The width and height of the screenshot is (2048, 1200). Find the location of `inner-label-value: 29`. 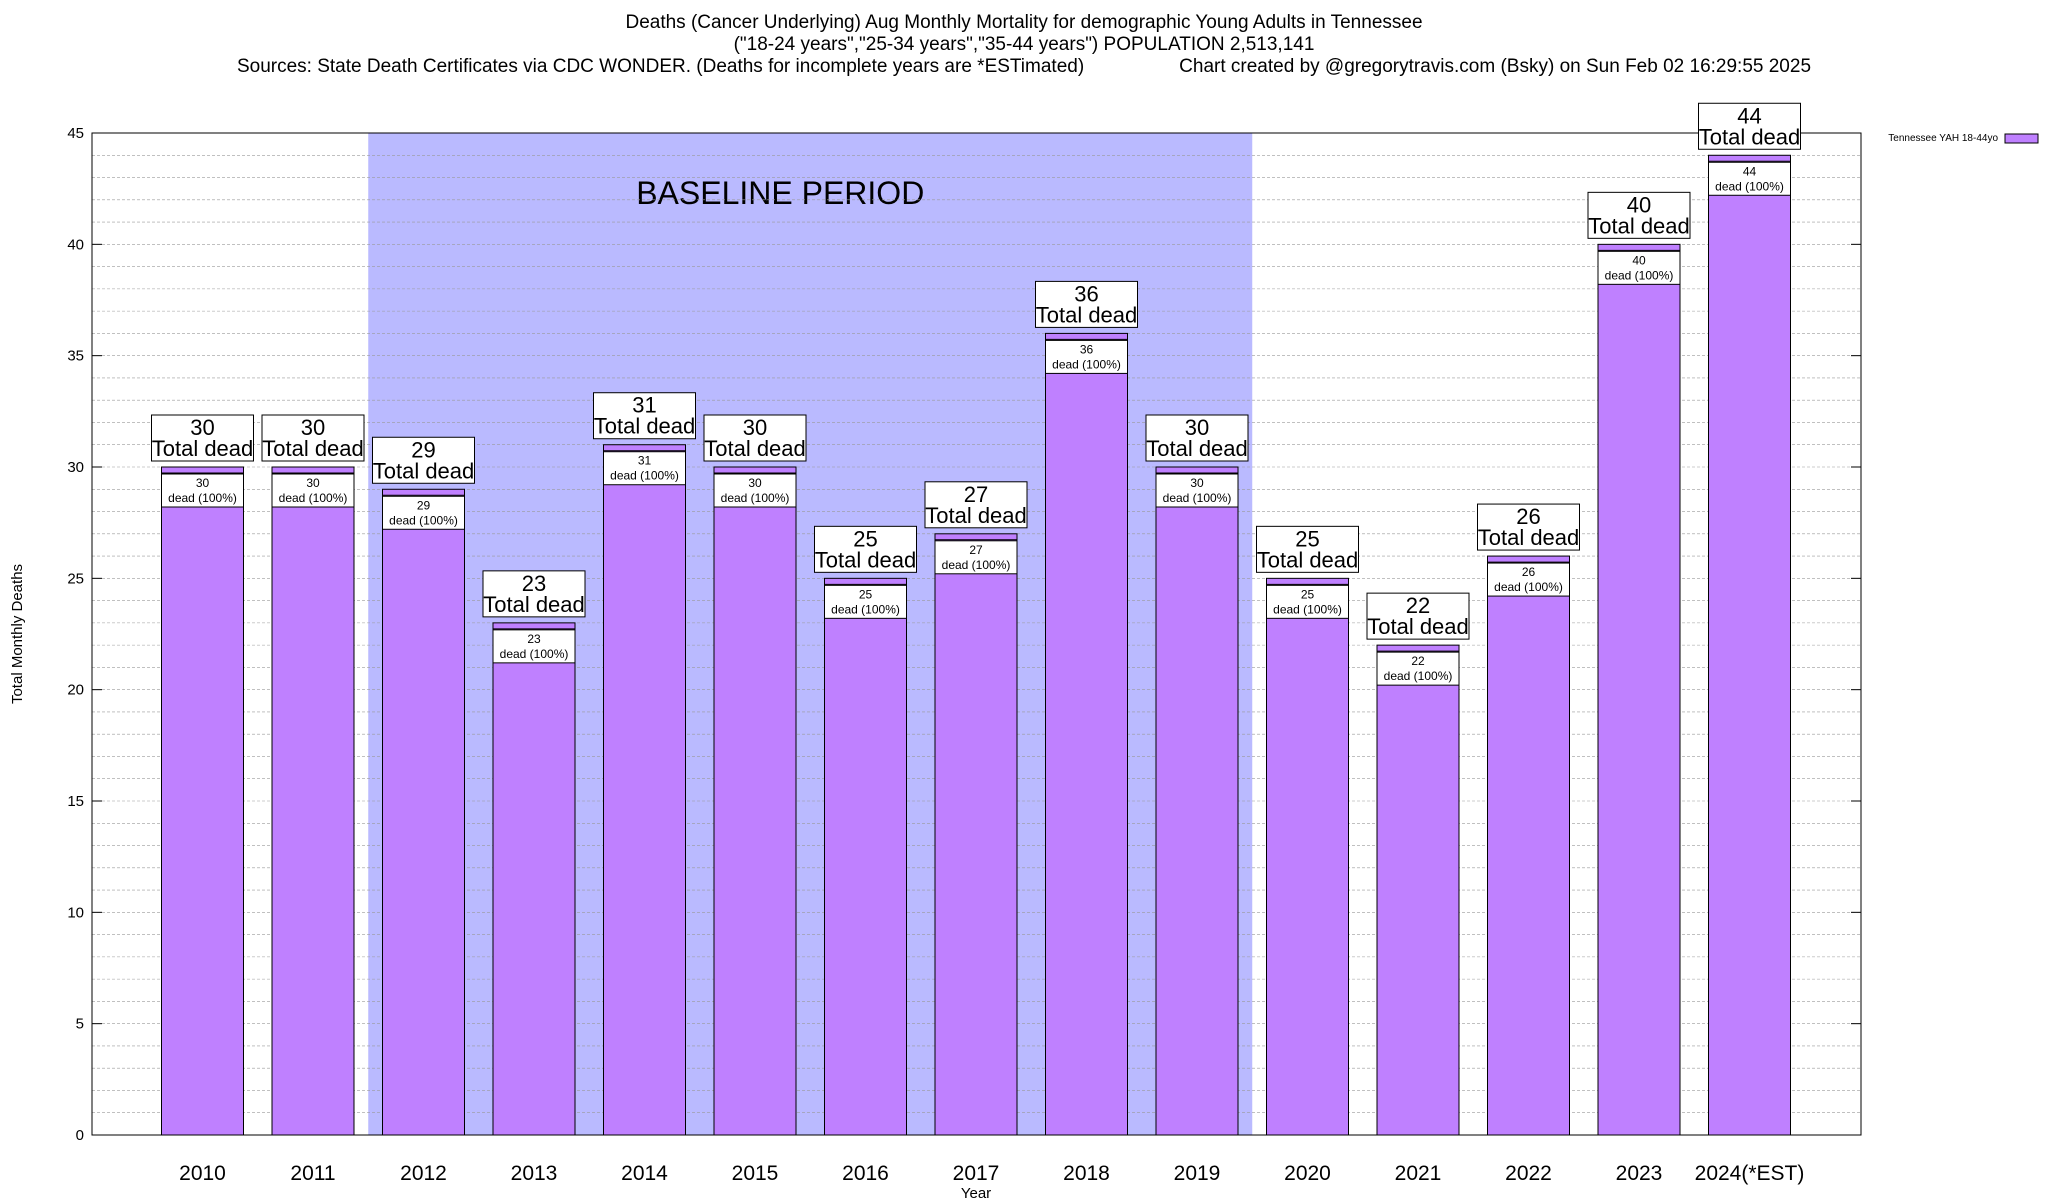

inner-label-value: 29 is located at coordinates (424, 505).